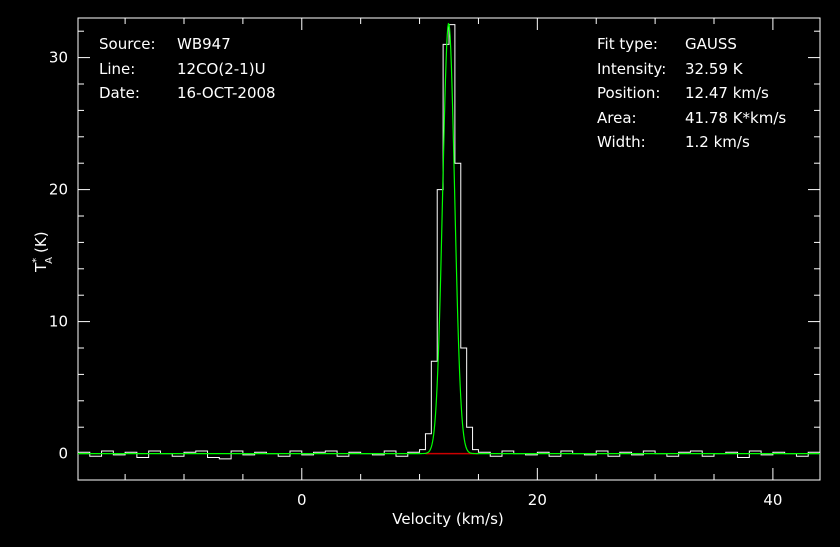 This screenshot has width=840, height=547. What do you see at coordinates (42, 252) in the screenshot?
I see `svg-text:T*A(K): T* A(K)` at bounding box center [42, 252].